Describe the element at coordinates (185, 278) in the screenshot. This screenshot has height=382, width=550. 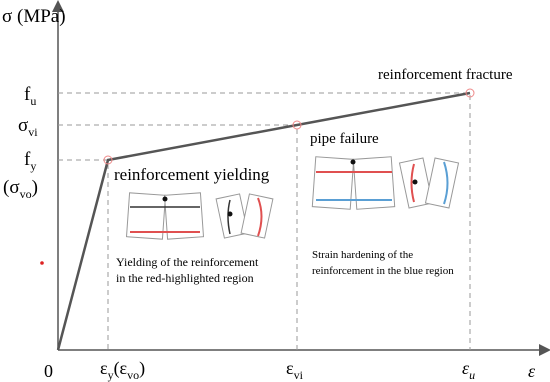
I see `note: in the red-highlighted region` at that location.